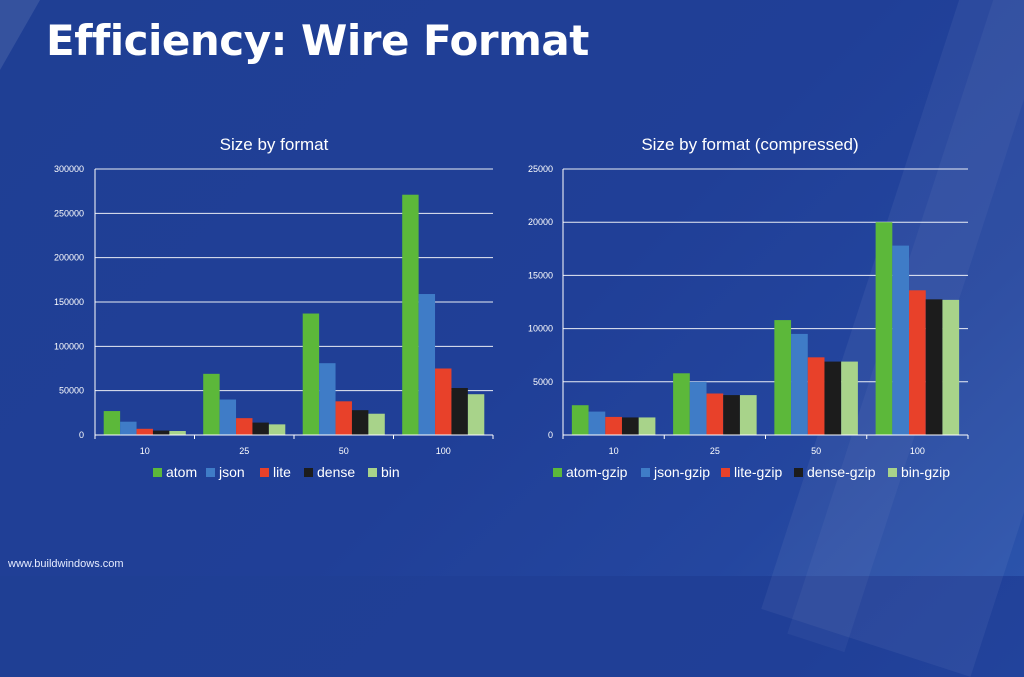 This screenshot has height=677, width=1024. Describe the element at coordinates (725, 472) in the screenshot. I see `legend-swatch-lite-gzip` at that location.